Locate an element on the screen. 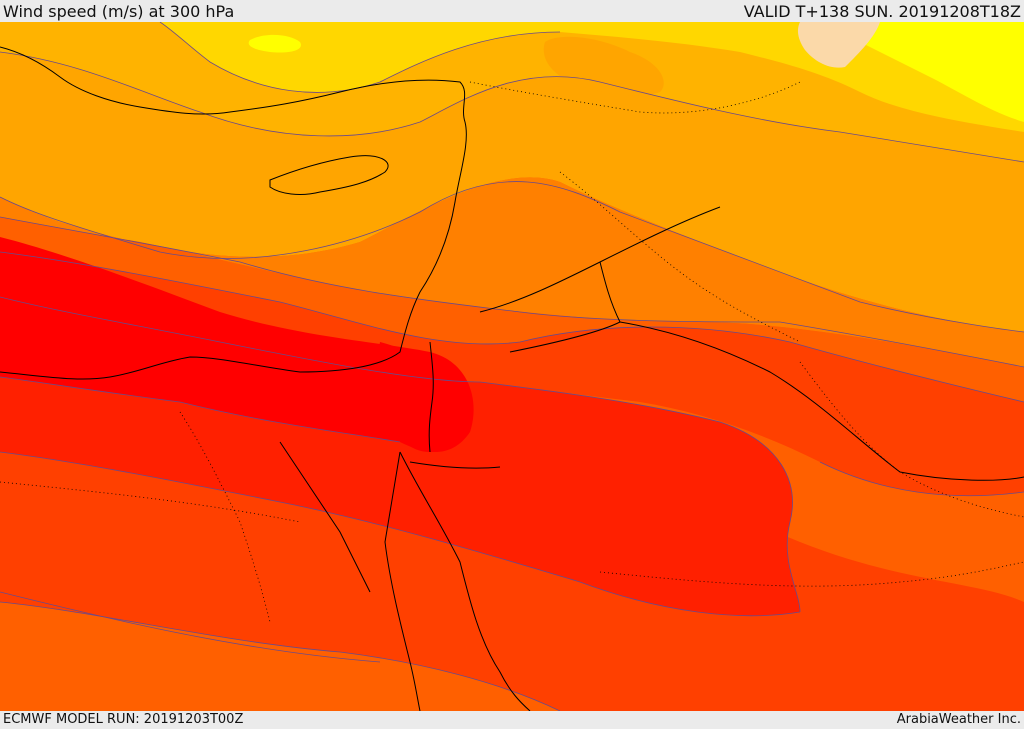  wind-band-core-lobe is located at coordinates (424, 397).